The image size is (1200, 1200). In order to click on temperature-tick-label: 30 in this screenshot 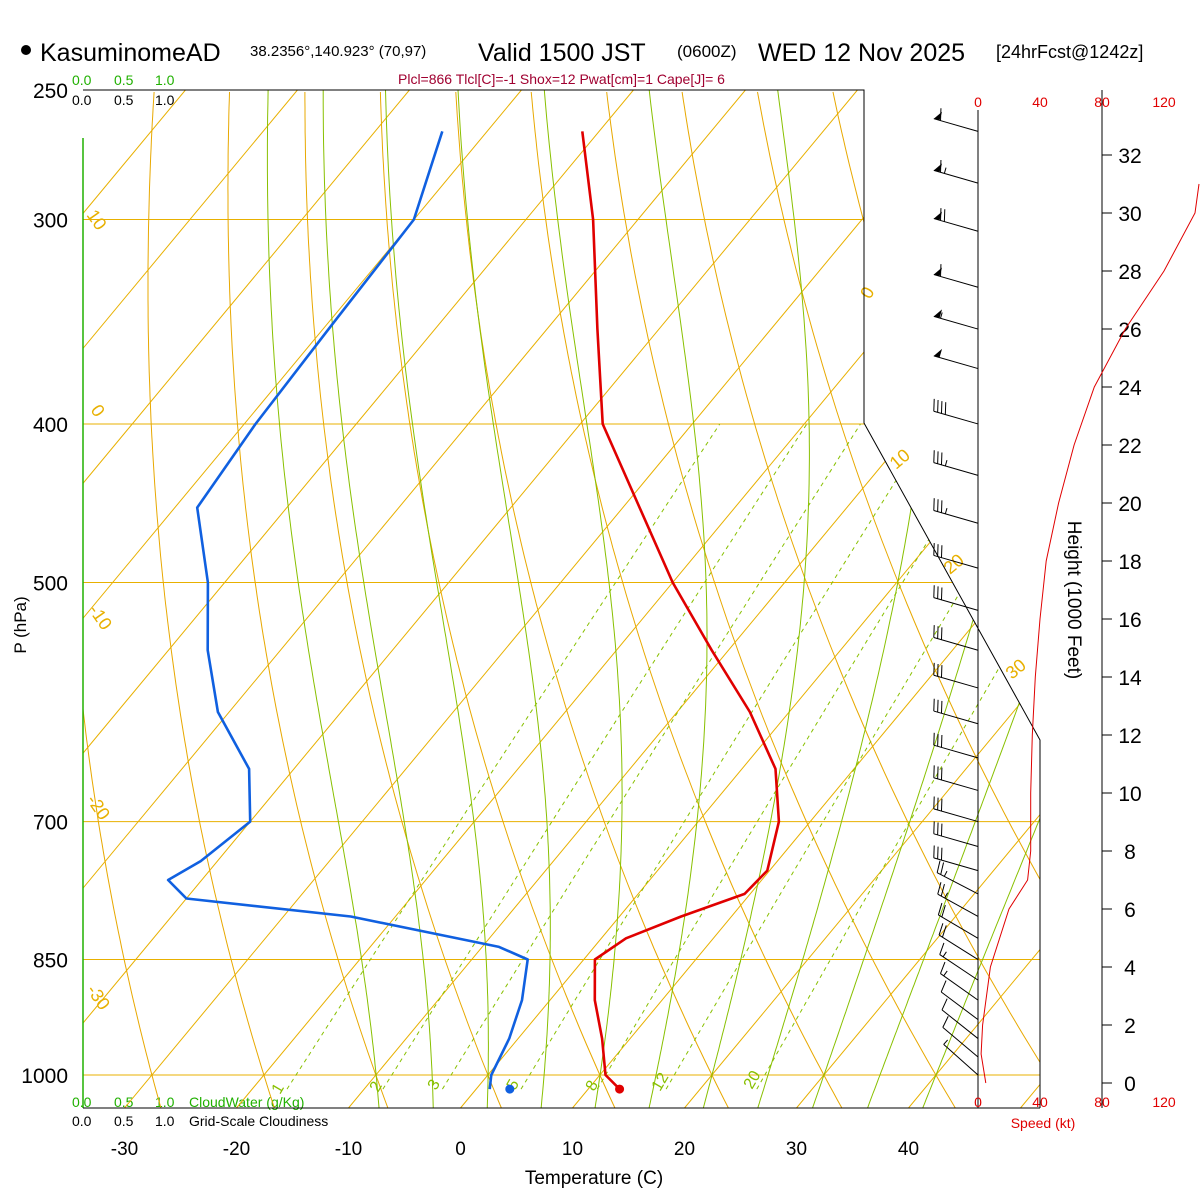, I will do `click(796, 1149)`.